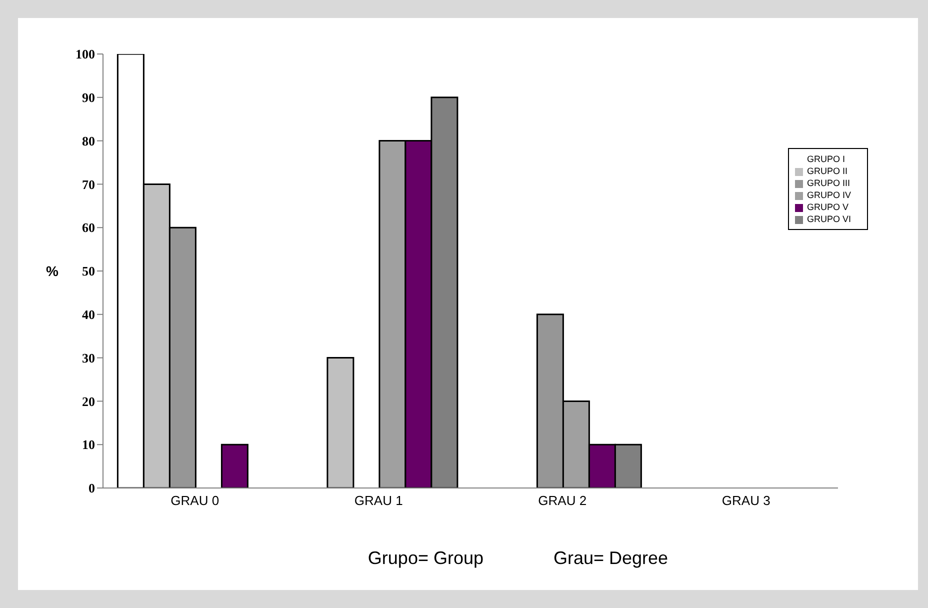  Describe the element at coordinates (91, 488) in the screenshot. I see `y-tick-label: 0` at that location.